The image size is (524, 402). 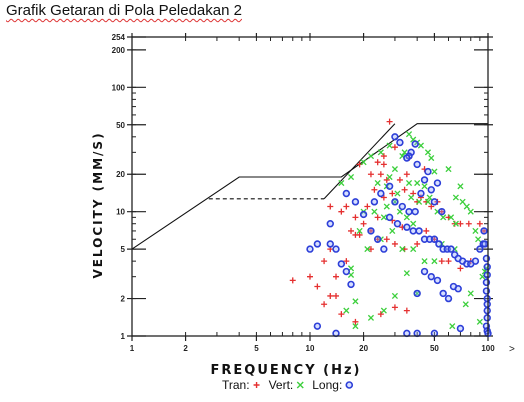 I want to click on legend-label-2: Long:, so click(x=327, y=385).